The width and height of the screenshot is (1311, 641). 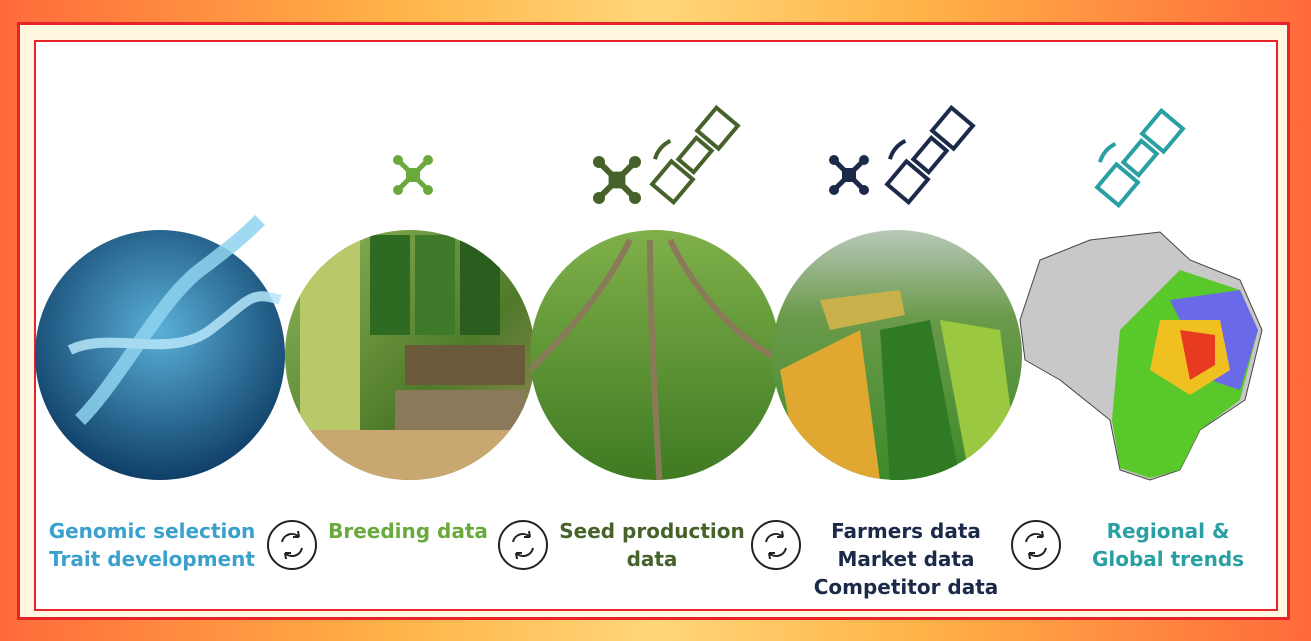 I want to click on breeding-plots, so click(x=415, y=357).